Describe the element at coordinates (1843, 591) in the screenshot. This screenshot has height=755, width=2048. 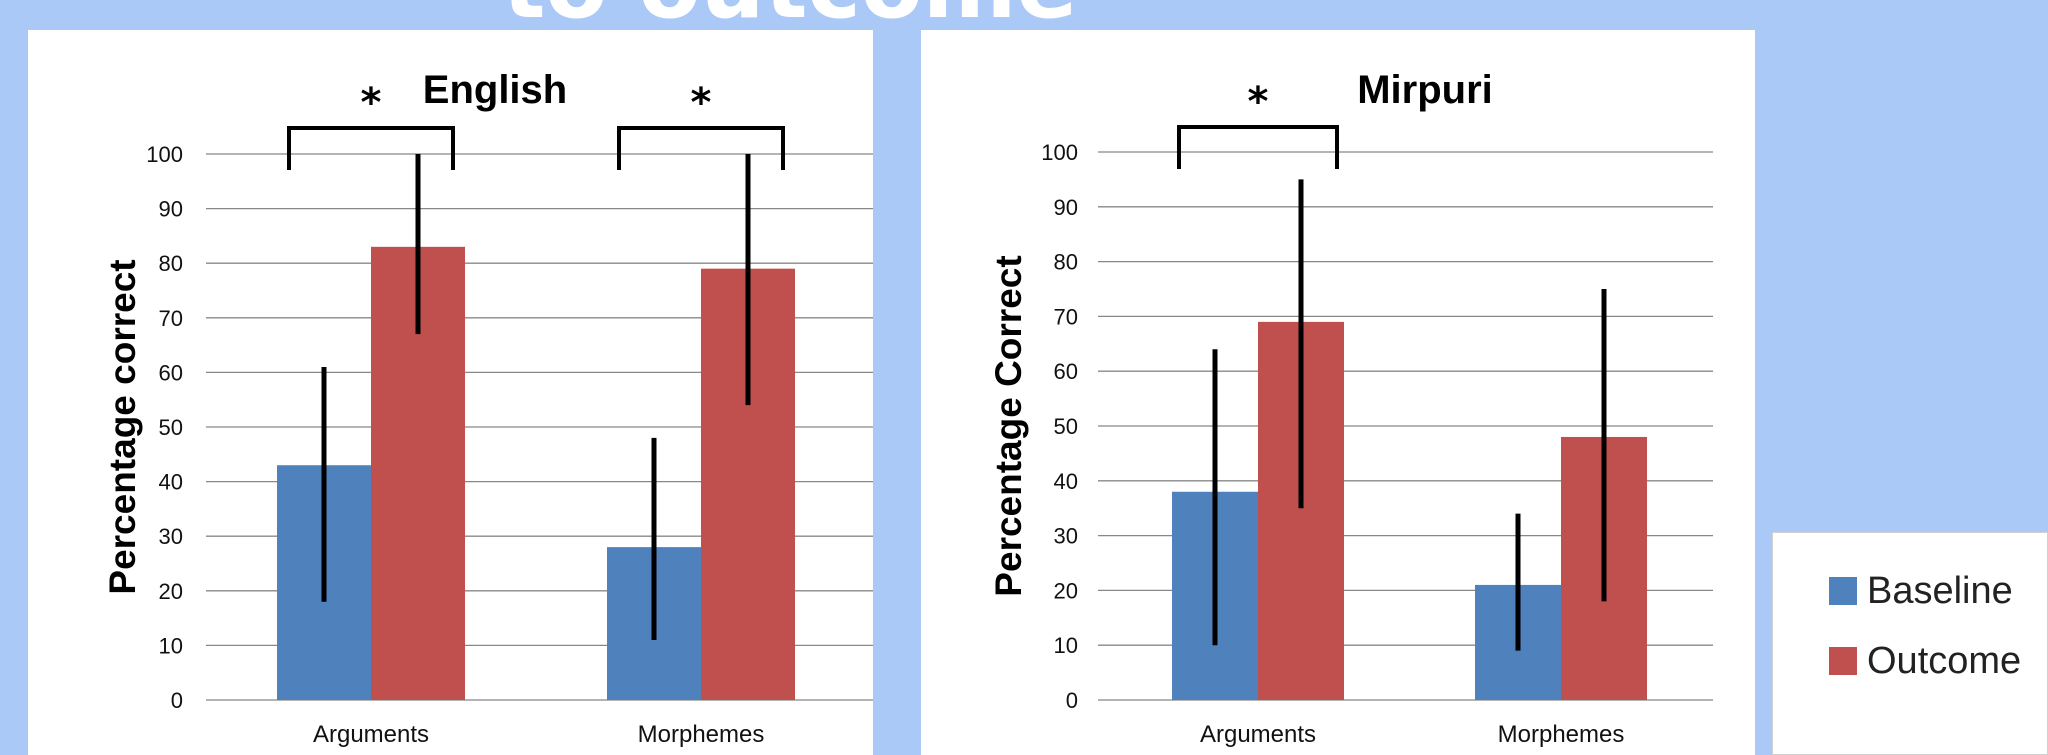
I see `legend-swatch-baseline` at that location.